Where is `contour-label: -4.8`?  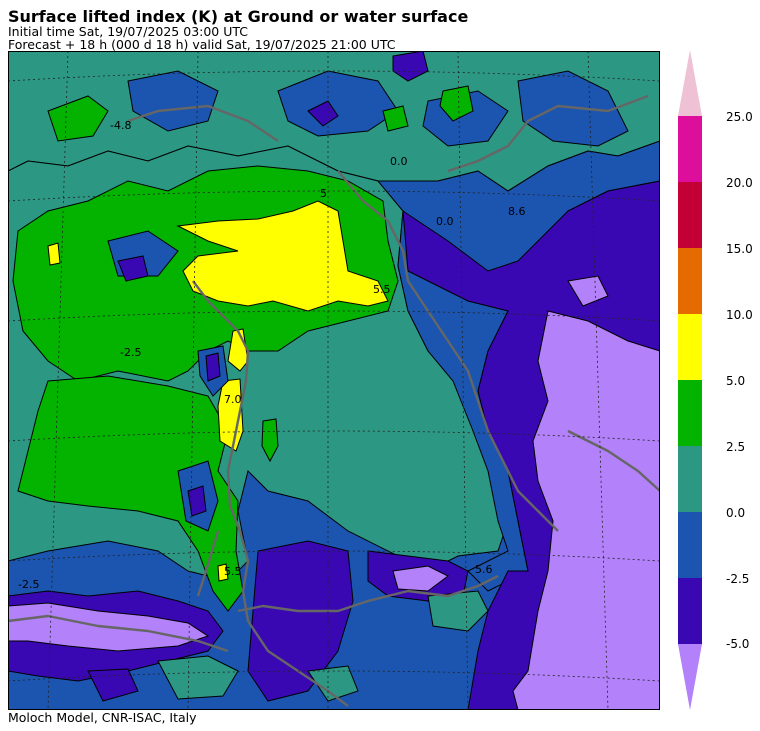
contour-label: -4.8 is located at coordinates (120, 125).